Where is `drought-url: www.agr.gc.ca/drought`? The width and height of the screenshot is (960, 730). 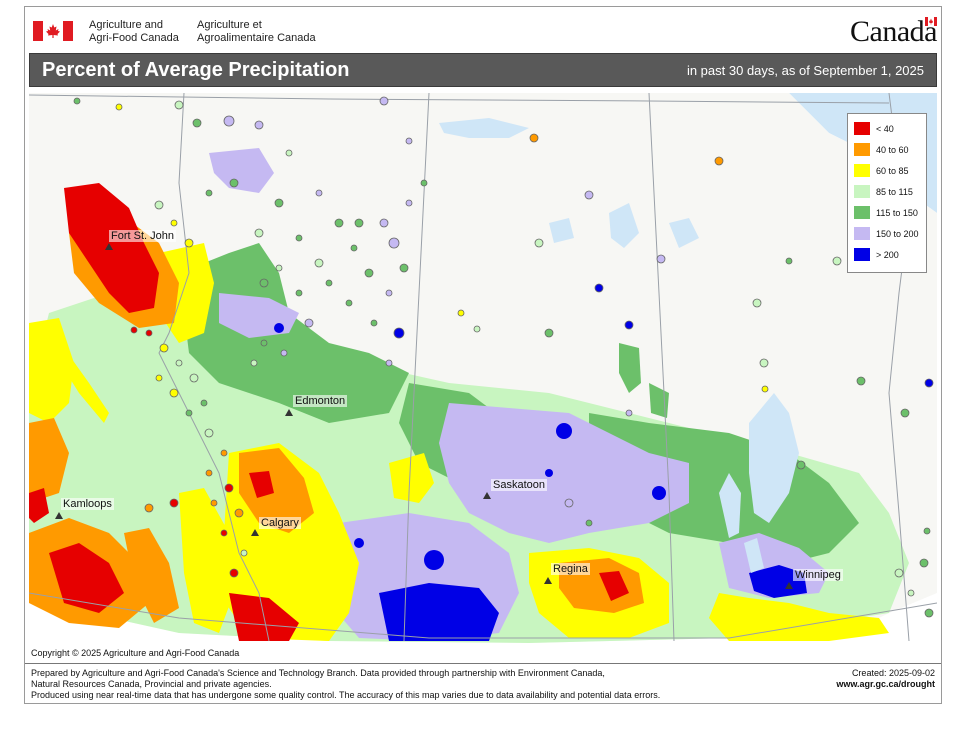
drought-url: www.agr.gc.ca/drought is located at coordinates (885, 684).